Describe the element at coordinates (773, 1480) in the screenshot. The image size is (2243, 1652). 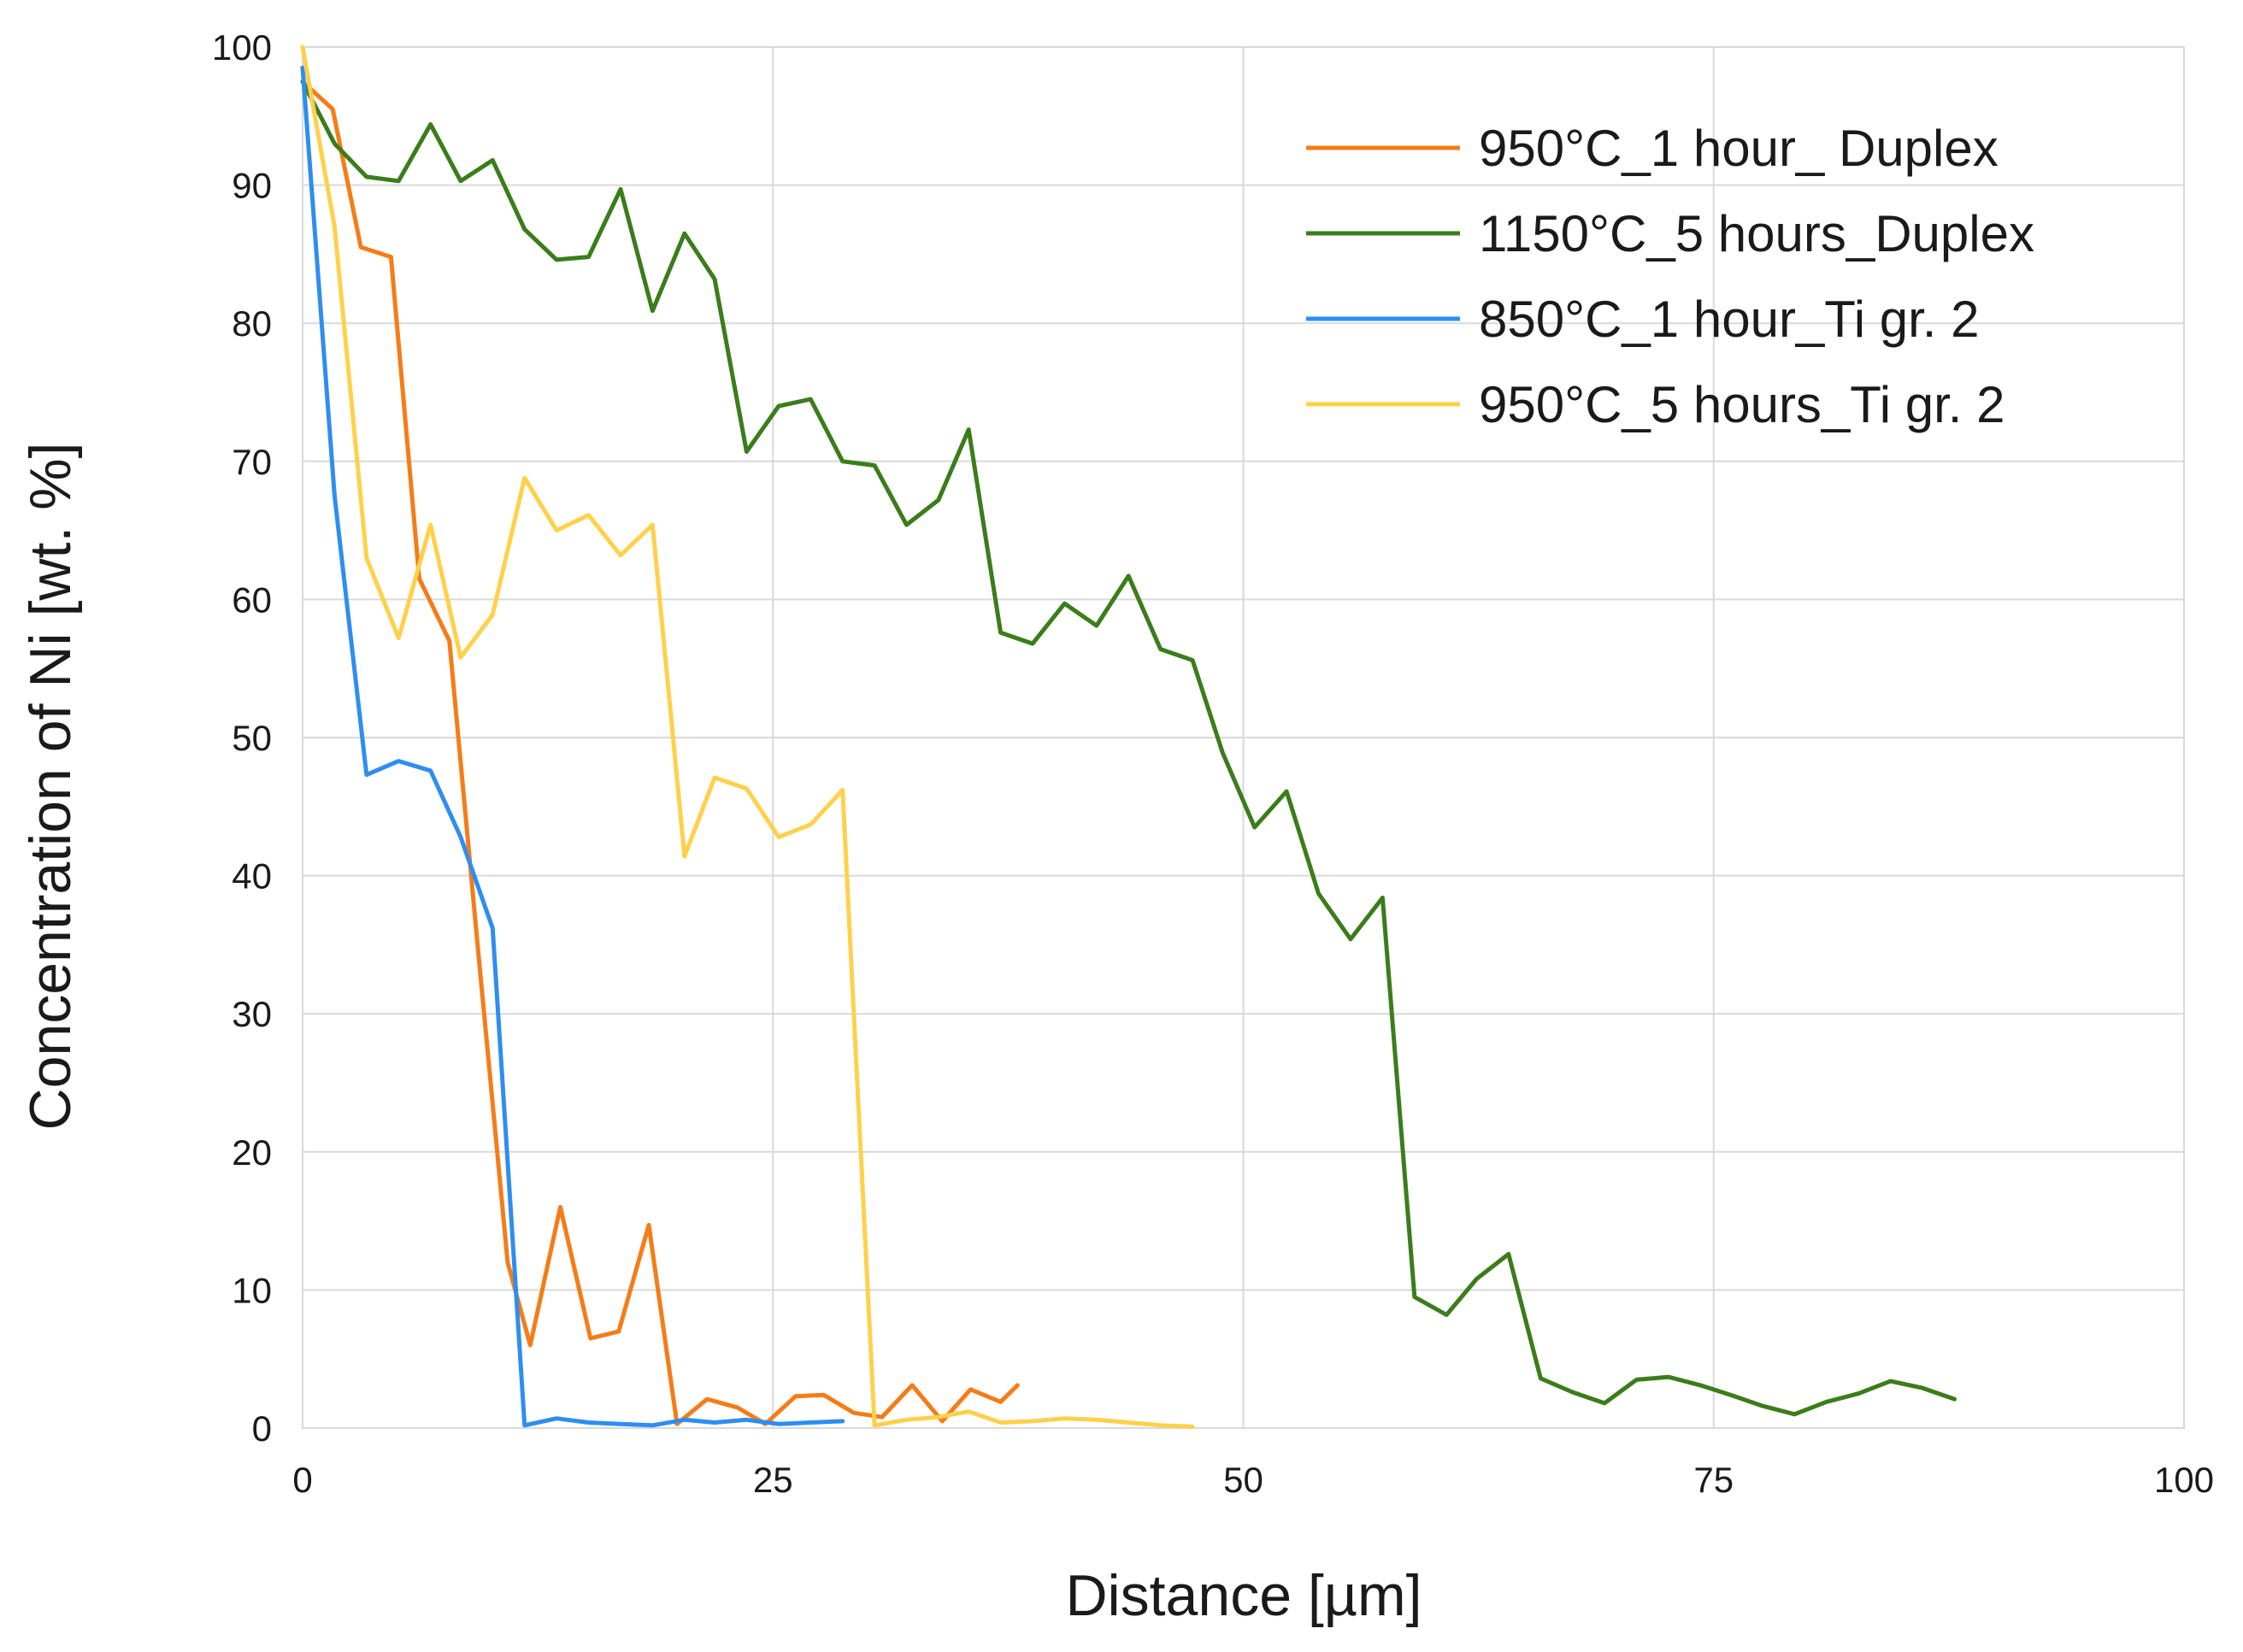
I see `x-tick-label: 25` at that location.